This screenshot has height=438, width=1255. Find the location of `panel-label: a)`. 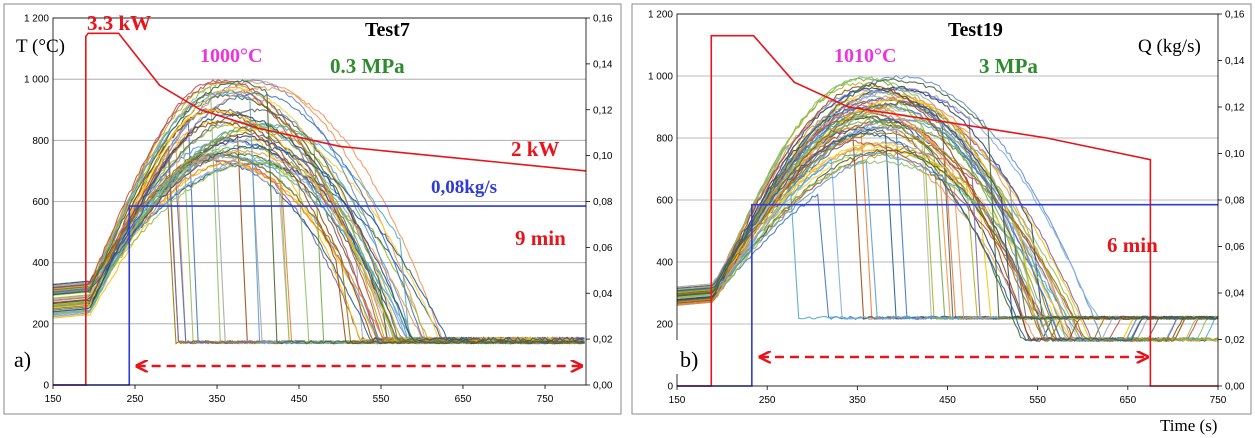

panel-label: a) is located at coordinates (22, 359).